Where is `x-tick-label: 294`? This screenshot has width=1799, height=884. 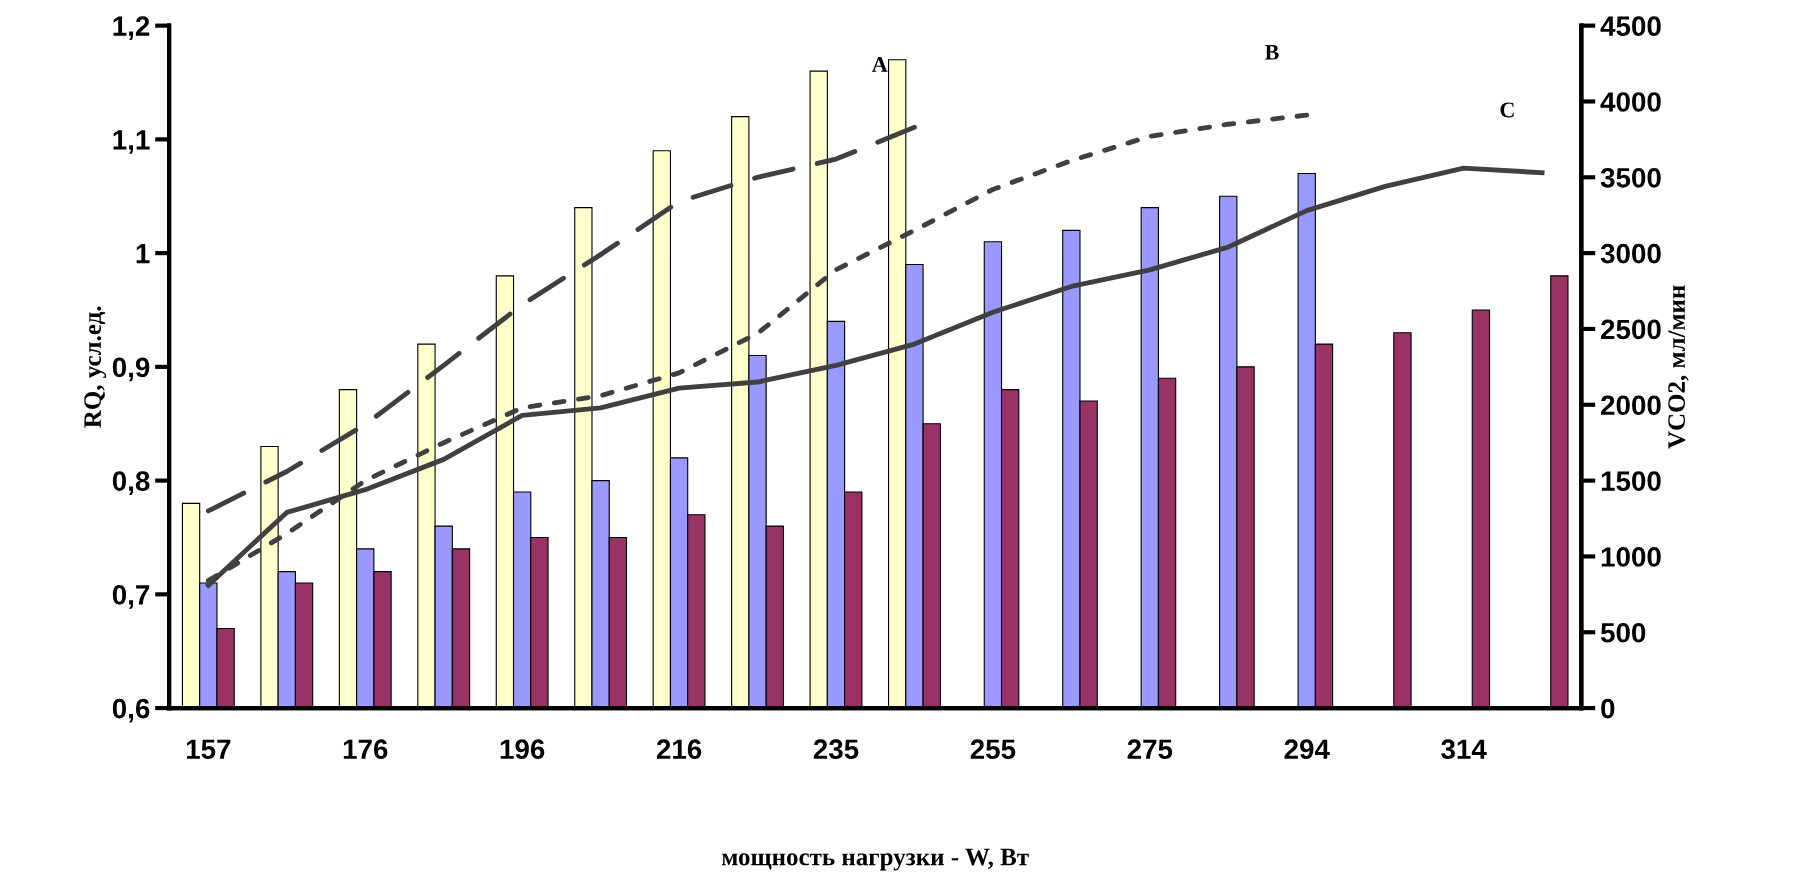 x-tick-label: 294 is located at coordinates (1307, 749).